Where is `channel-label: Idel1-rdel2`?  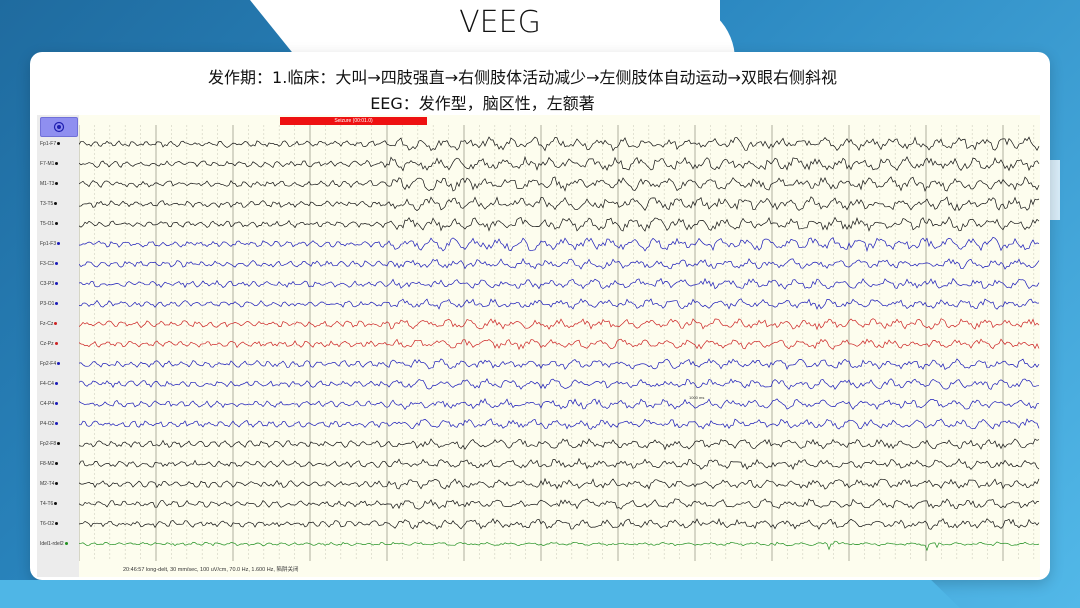 channel-label: Idel1-rdel2 is located at coordinates (54, 544).